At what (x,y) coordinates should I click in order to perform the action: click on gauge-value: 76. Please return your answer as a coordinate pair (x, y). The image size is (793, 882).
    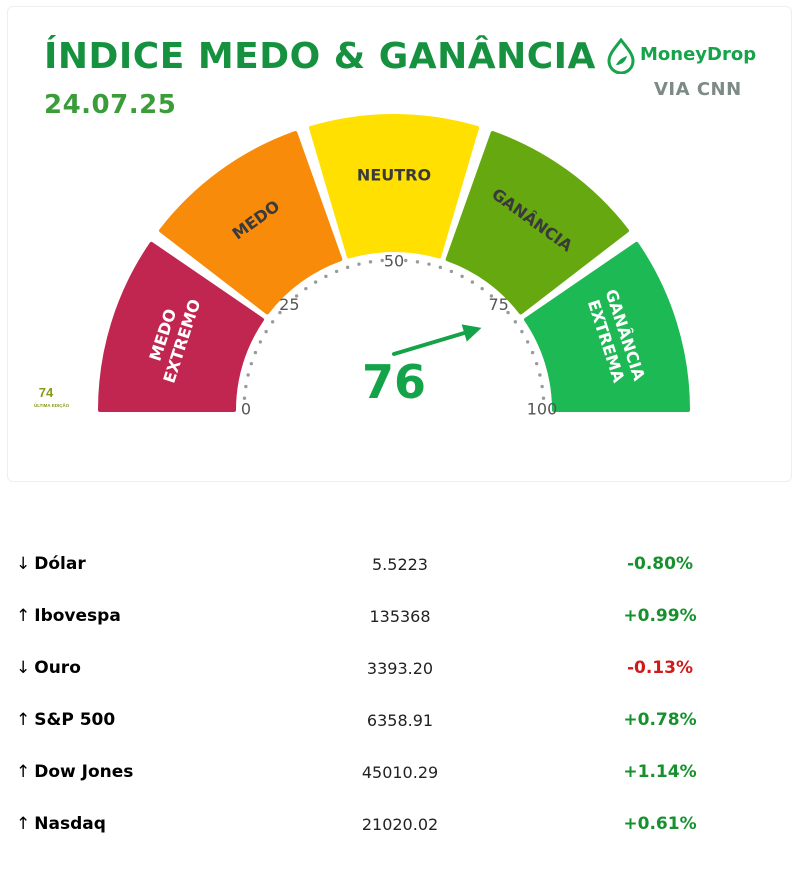
    Looking at the image, I should click on (394, 382).